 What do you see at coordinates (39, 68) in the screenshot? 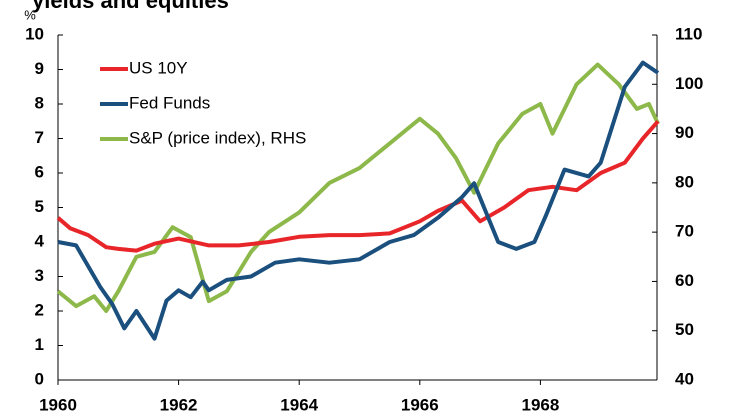
I see `y-tick-label: 9` at bounding box center [39, 68].